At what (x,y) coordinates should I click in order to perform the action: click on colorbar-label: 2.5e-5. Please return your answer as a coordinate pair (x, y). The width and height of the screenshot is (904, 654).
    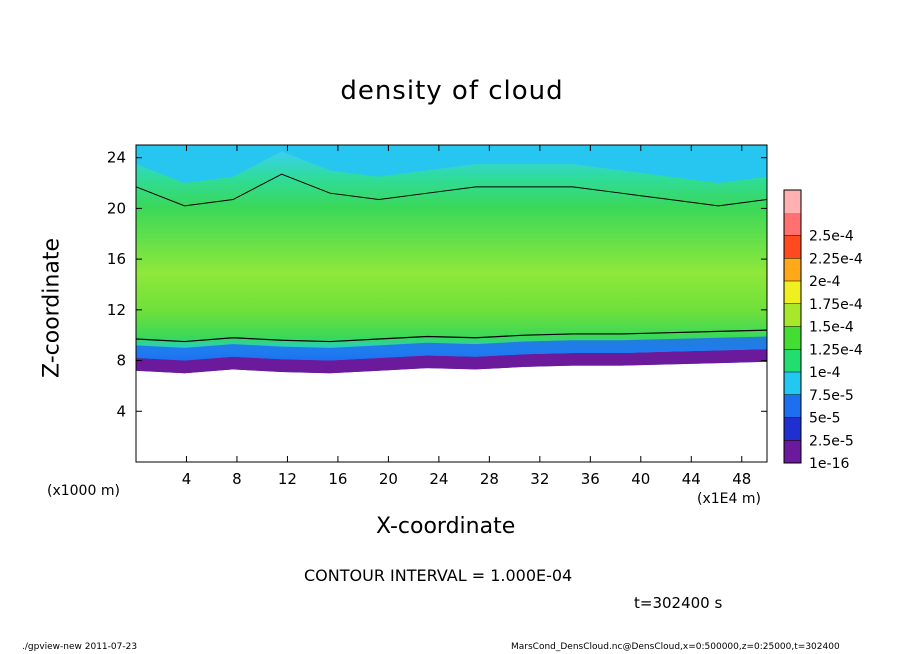
    Looking at the image, I should click on (831, 441).